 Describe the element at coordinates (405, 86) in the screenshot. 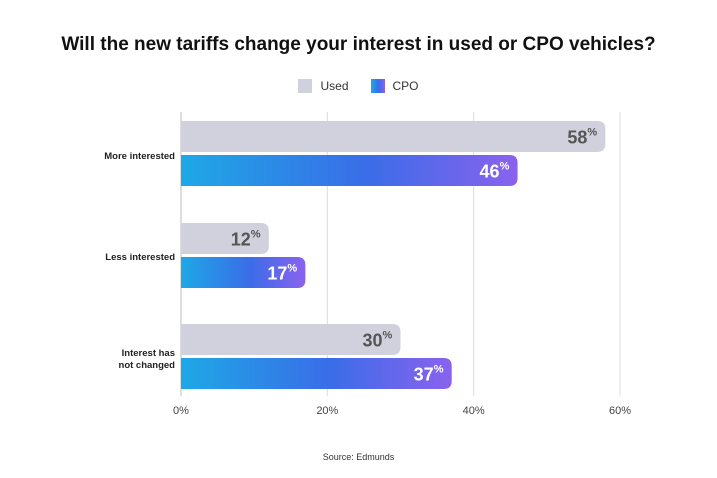

I see `legend-label-cpo: CPO` at that location.